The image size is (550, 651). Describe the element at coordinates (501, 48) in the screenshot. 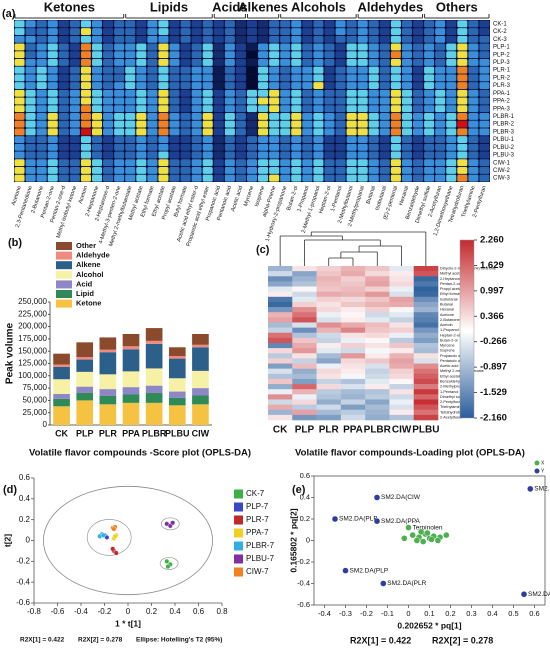

I see `row-label: PLP-1` at that location.